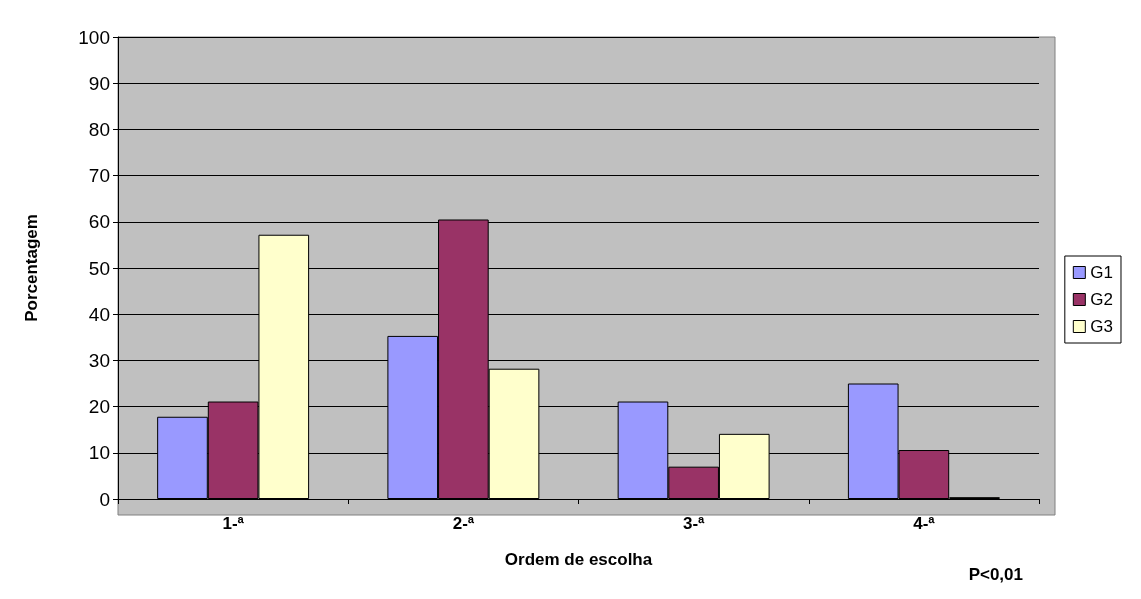 The width and height of the screenshot is (1141, 599). Describe the element at coordinates (578, 559) in the screenshot. I see `x-axis-title: Ordem de escolha` at that location.